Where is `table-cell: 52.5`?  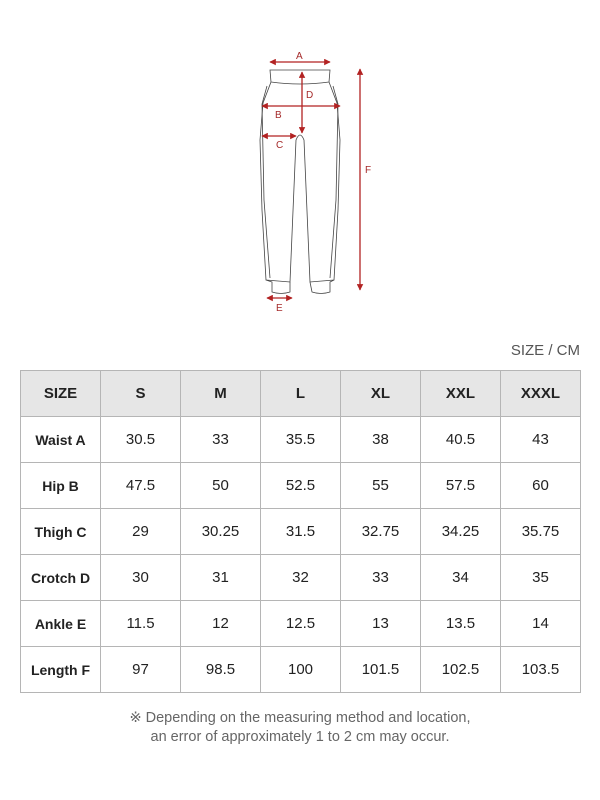
table-cell: 52.5 is located at coordinates (300, 485).